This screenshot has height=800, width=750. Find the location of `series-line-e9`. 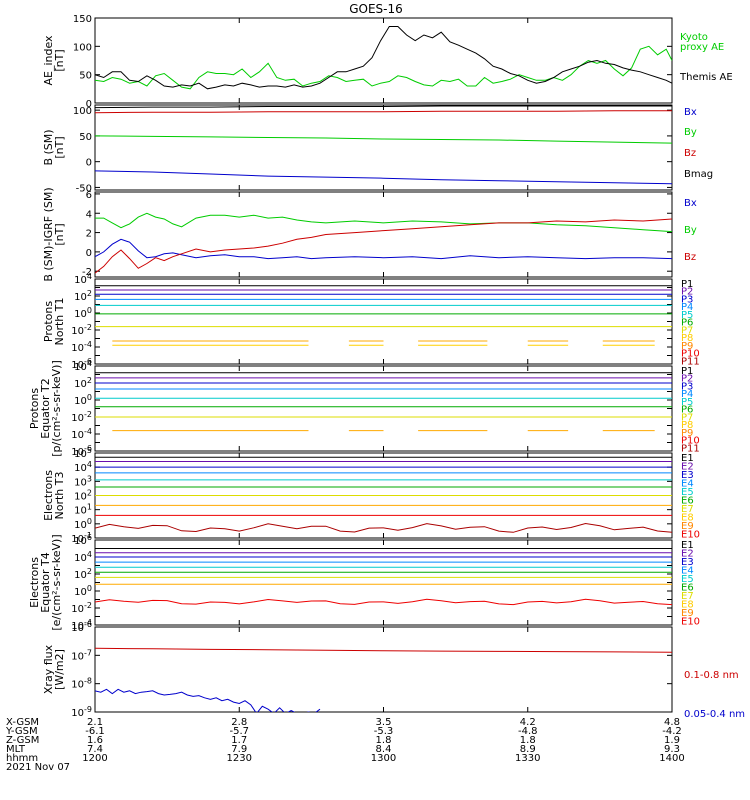

series-line-e9 is located at coordinates (383, 602).